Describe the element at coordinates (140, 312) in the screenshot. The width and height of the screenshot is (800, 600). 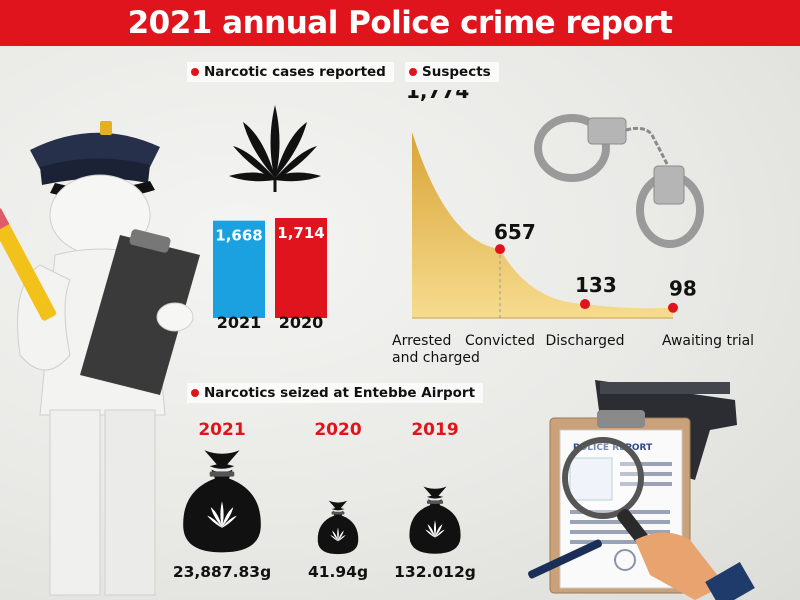
I see `clipboard-icon` at that location.